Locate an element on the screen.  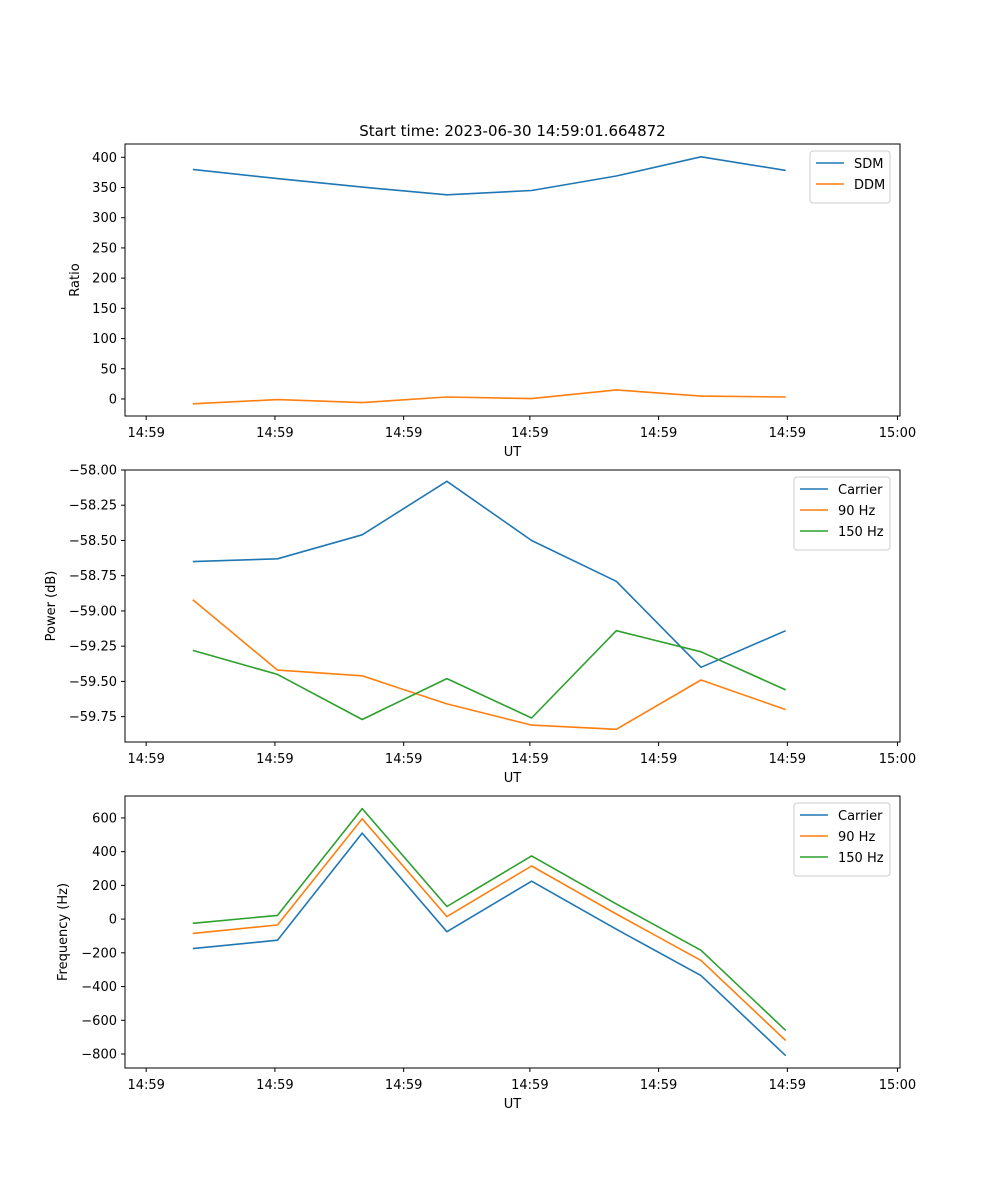
series-line-sdm is located at coordinates (489, 176).